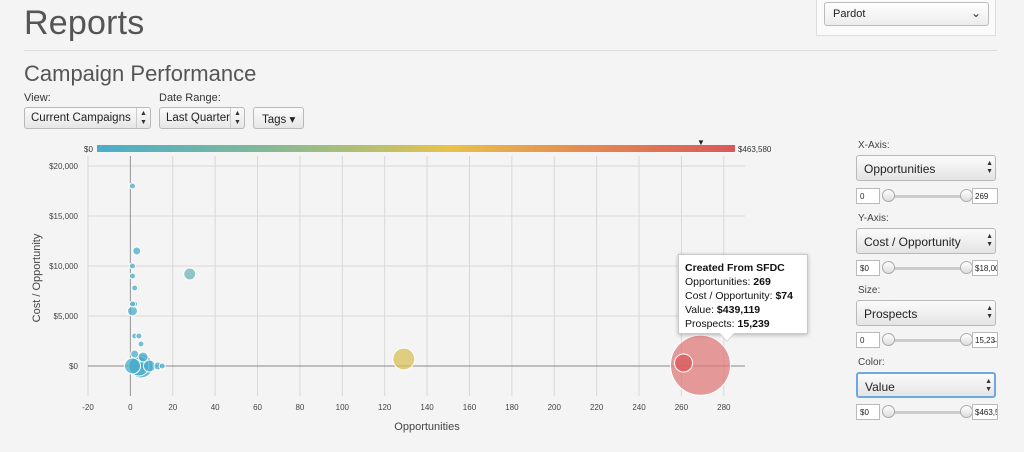 The image size is (1024, 452). Describe the element at coordinates (927, 196) in the screenshot. I see `x-axis-range-track` at that location.